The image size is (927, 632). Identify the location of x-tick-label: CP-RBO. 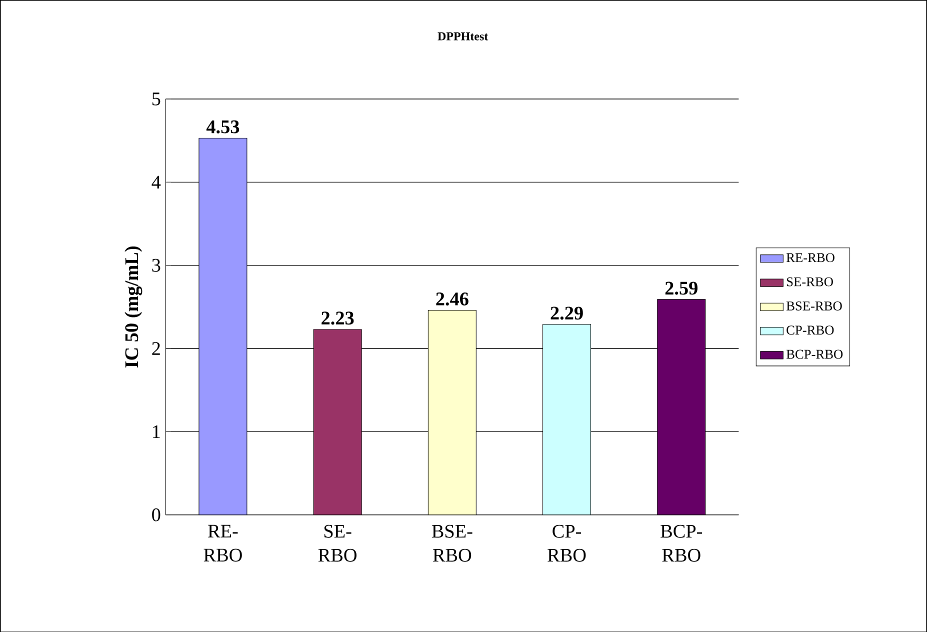
(567, 543).